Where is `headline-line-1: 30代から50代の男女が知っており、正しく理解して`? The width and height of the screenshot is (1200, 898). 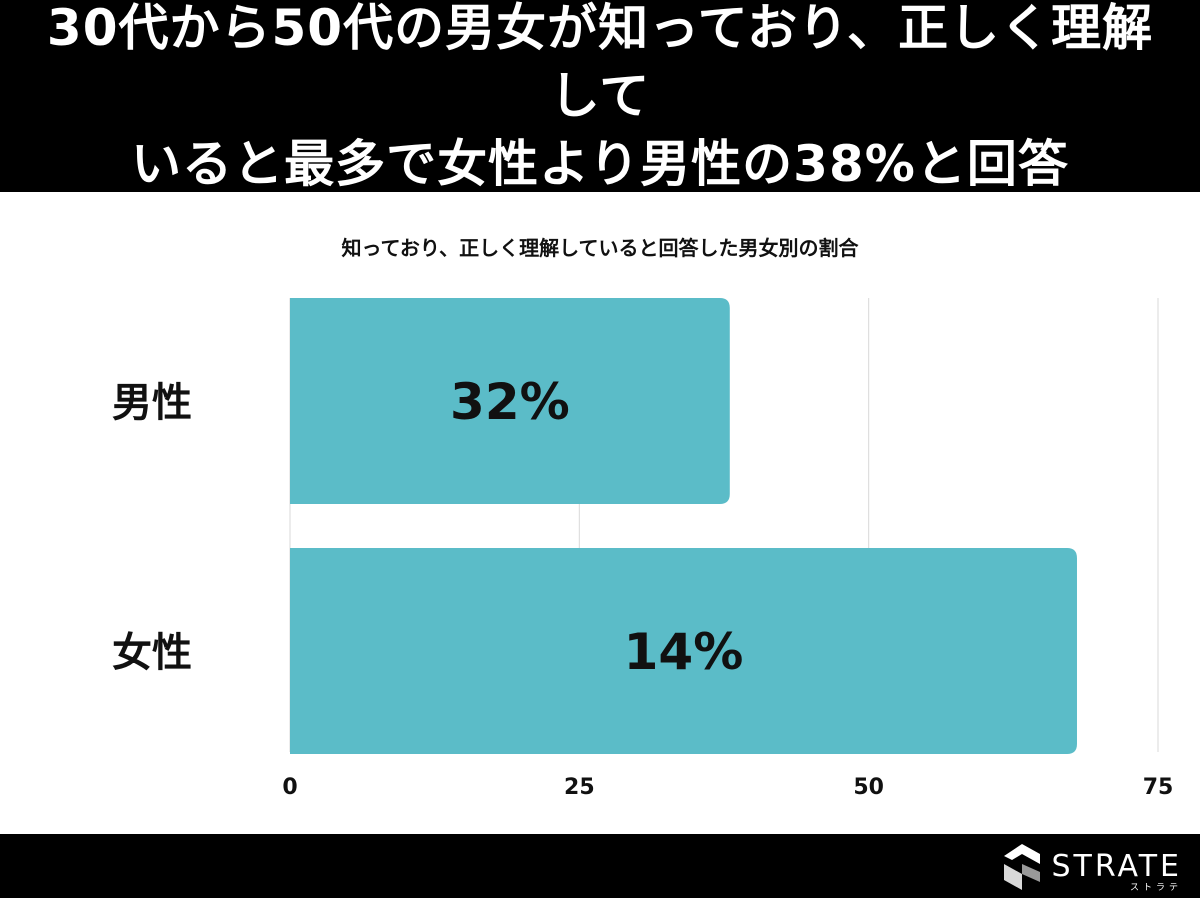
headline-line-1: 30代から50代の男女が知っており、正しく理解して is located at coordinates (600, 62).